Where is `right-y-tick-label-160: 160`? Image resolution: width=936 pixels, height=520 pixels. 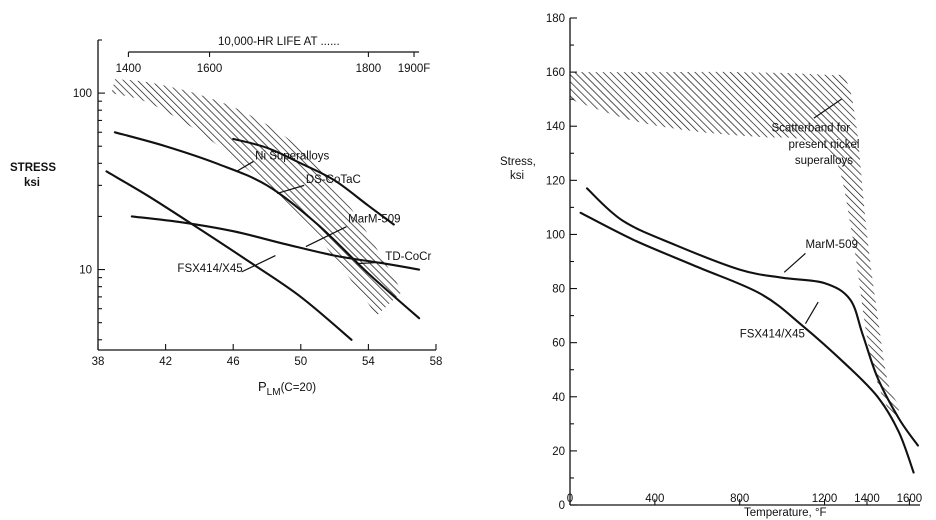
right-y-tick-label-160: 160 is located at coordinates (555, 73).